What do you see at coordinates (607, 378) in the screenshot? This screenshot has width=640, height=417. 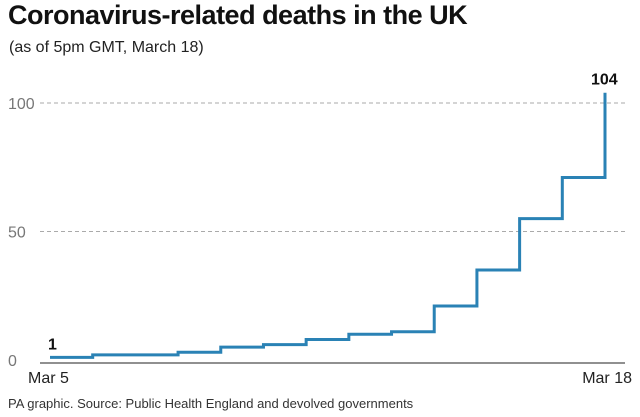 I see `x-tick-label-end: Mar 18` at bounding box center [607, 378].